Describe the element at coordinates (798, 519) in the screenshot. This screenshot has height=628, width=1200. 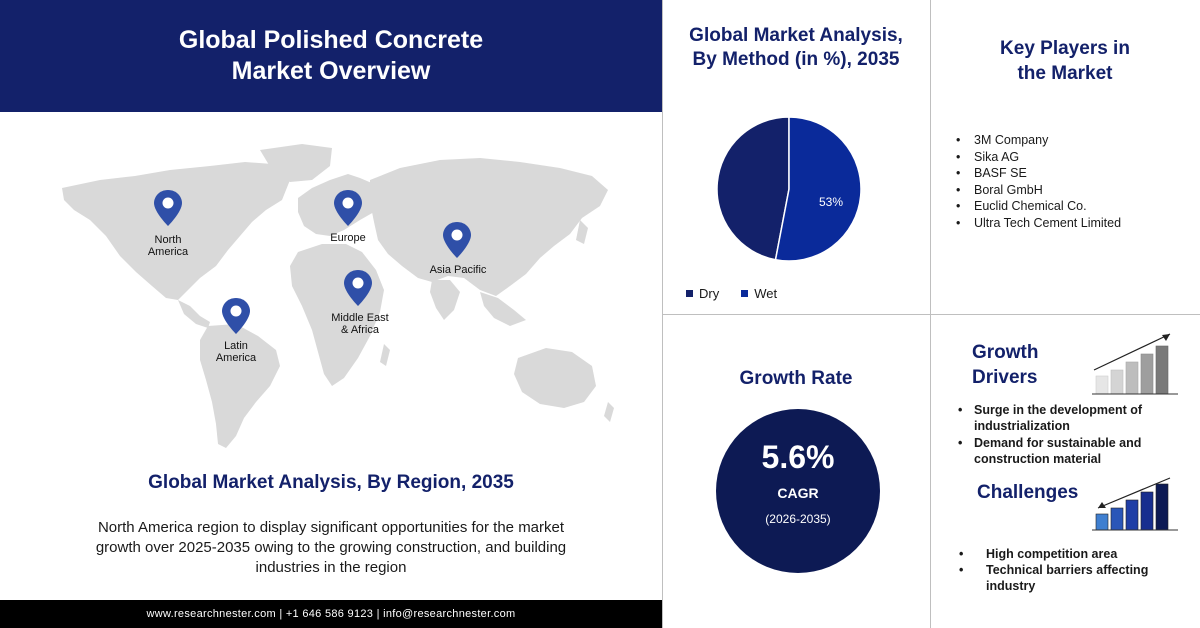
I see `cagr-period: (2026-2035)` at that location.